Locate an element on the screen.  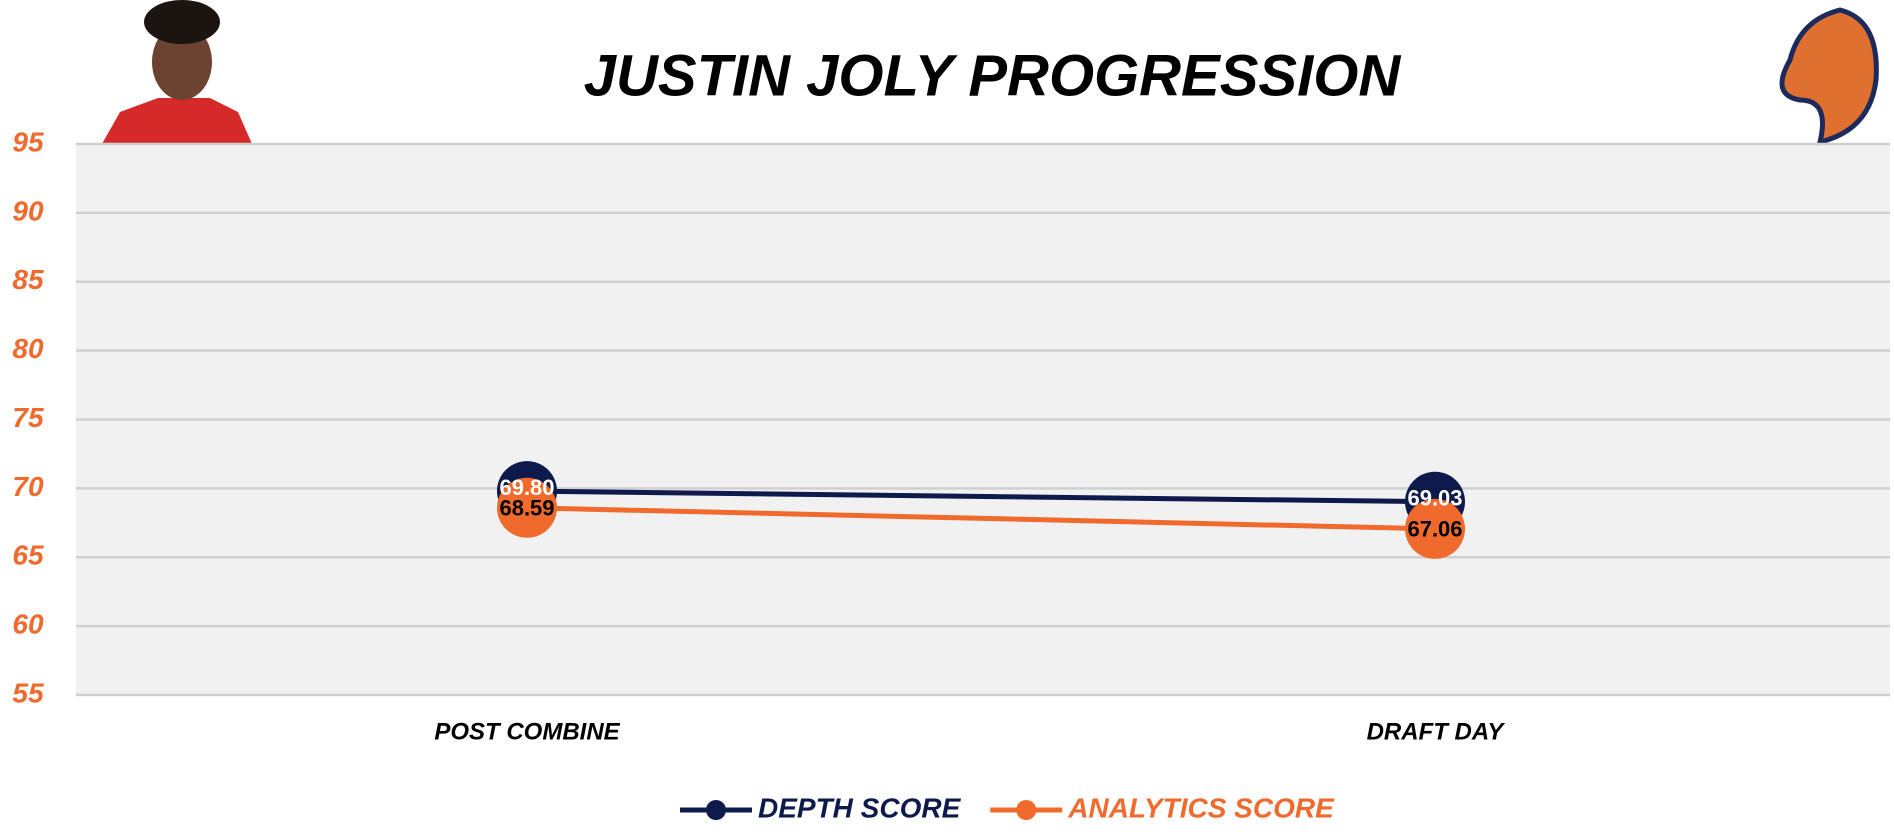
y-tick-label: 95 is located at coordinates (28, 141).